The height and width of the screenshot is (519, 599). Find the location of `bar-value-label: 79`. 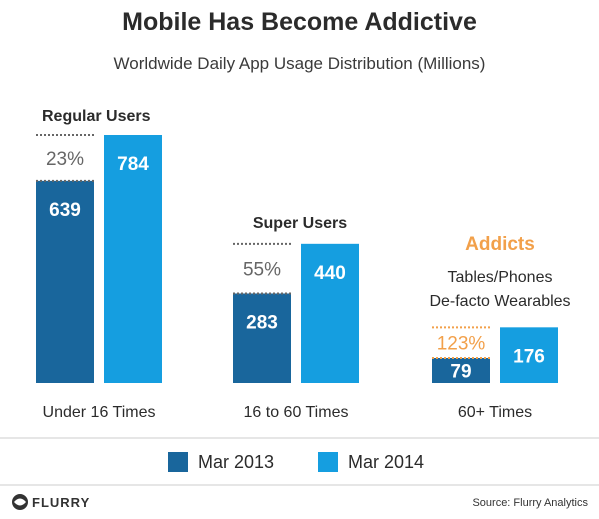

bar-value-label: 79 is located at coordinates (460, 372).